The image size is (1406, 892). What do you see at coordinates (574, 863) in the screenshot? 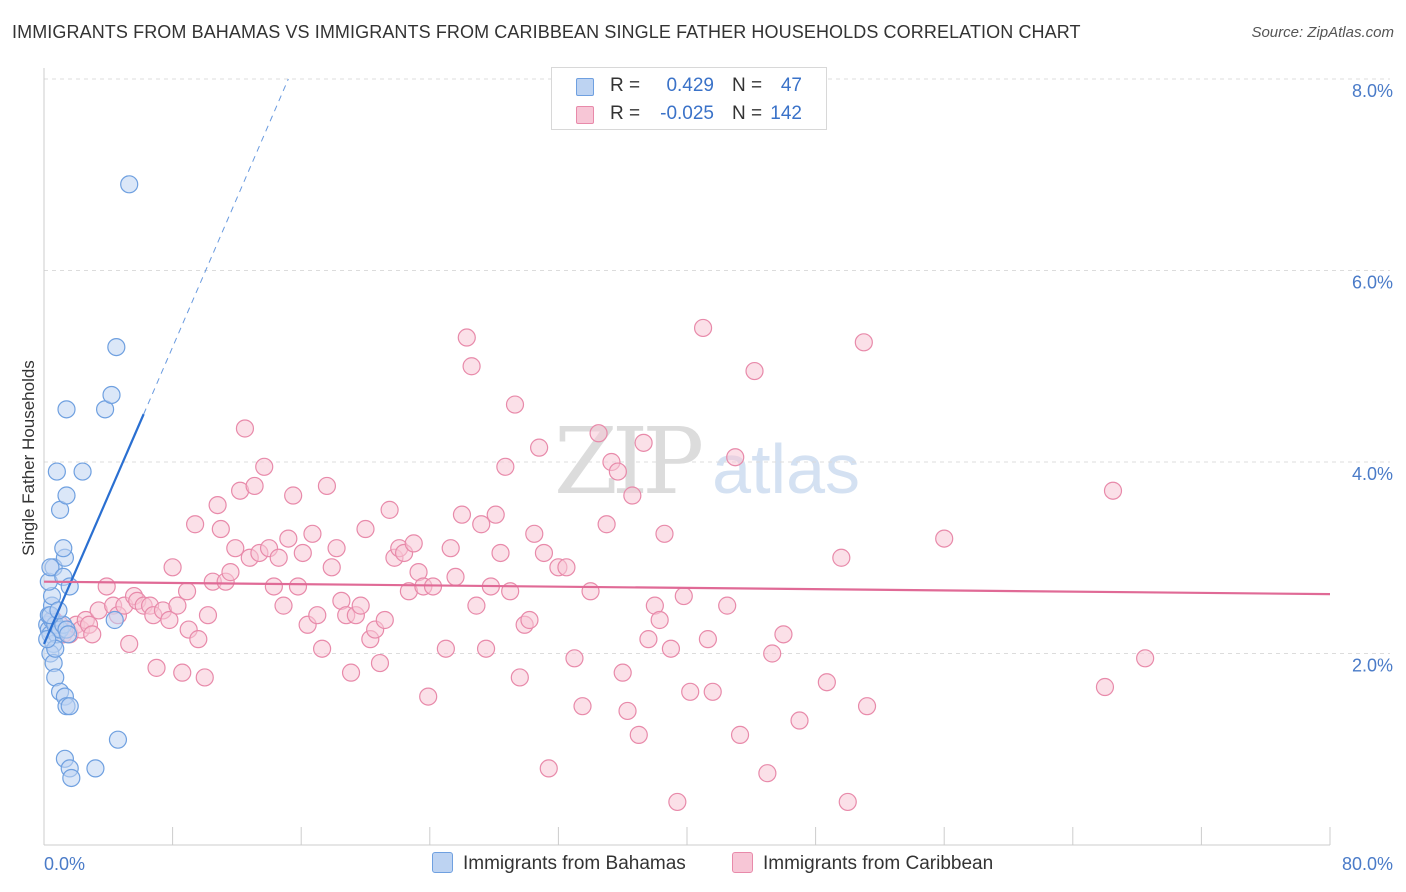
I see `series-label-bahamas: Immigrants from Bahamas` at bounding box center [574, 863].